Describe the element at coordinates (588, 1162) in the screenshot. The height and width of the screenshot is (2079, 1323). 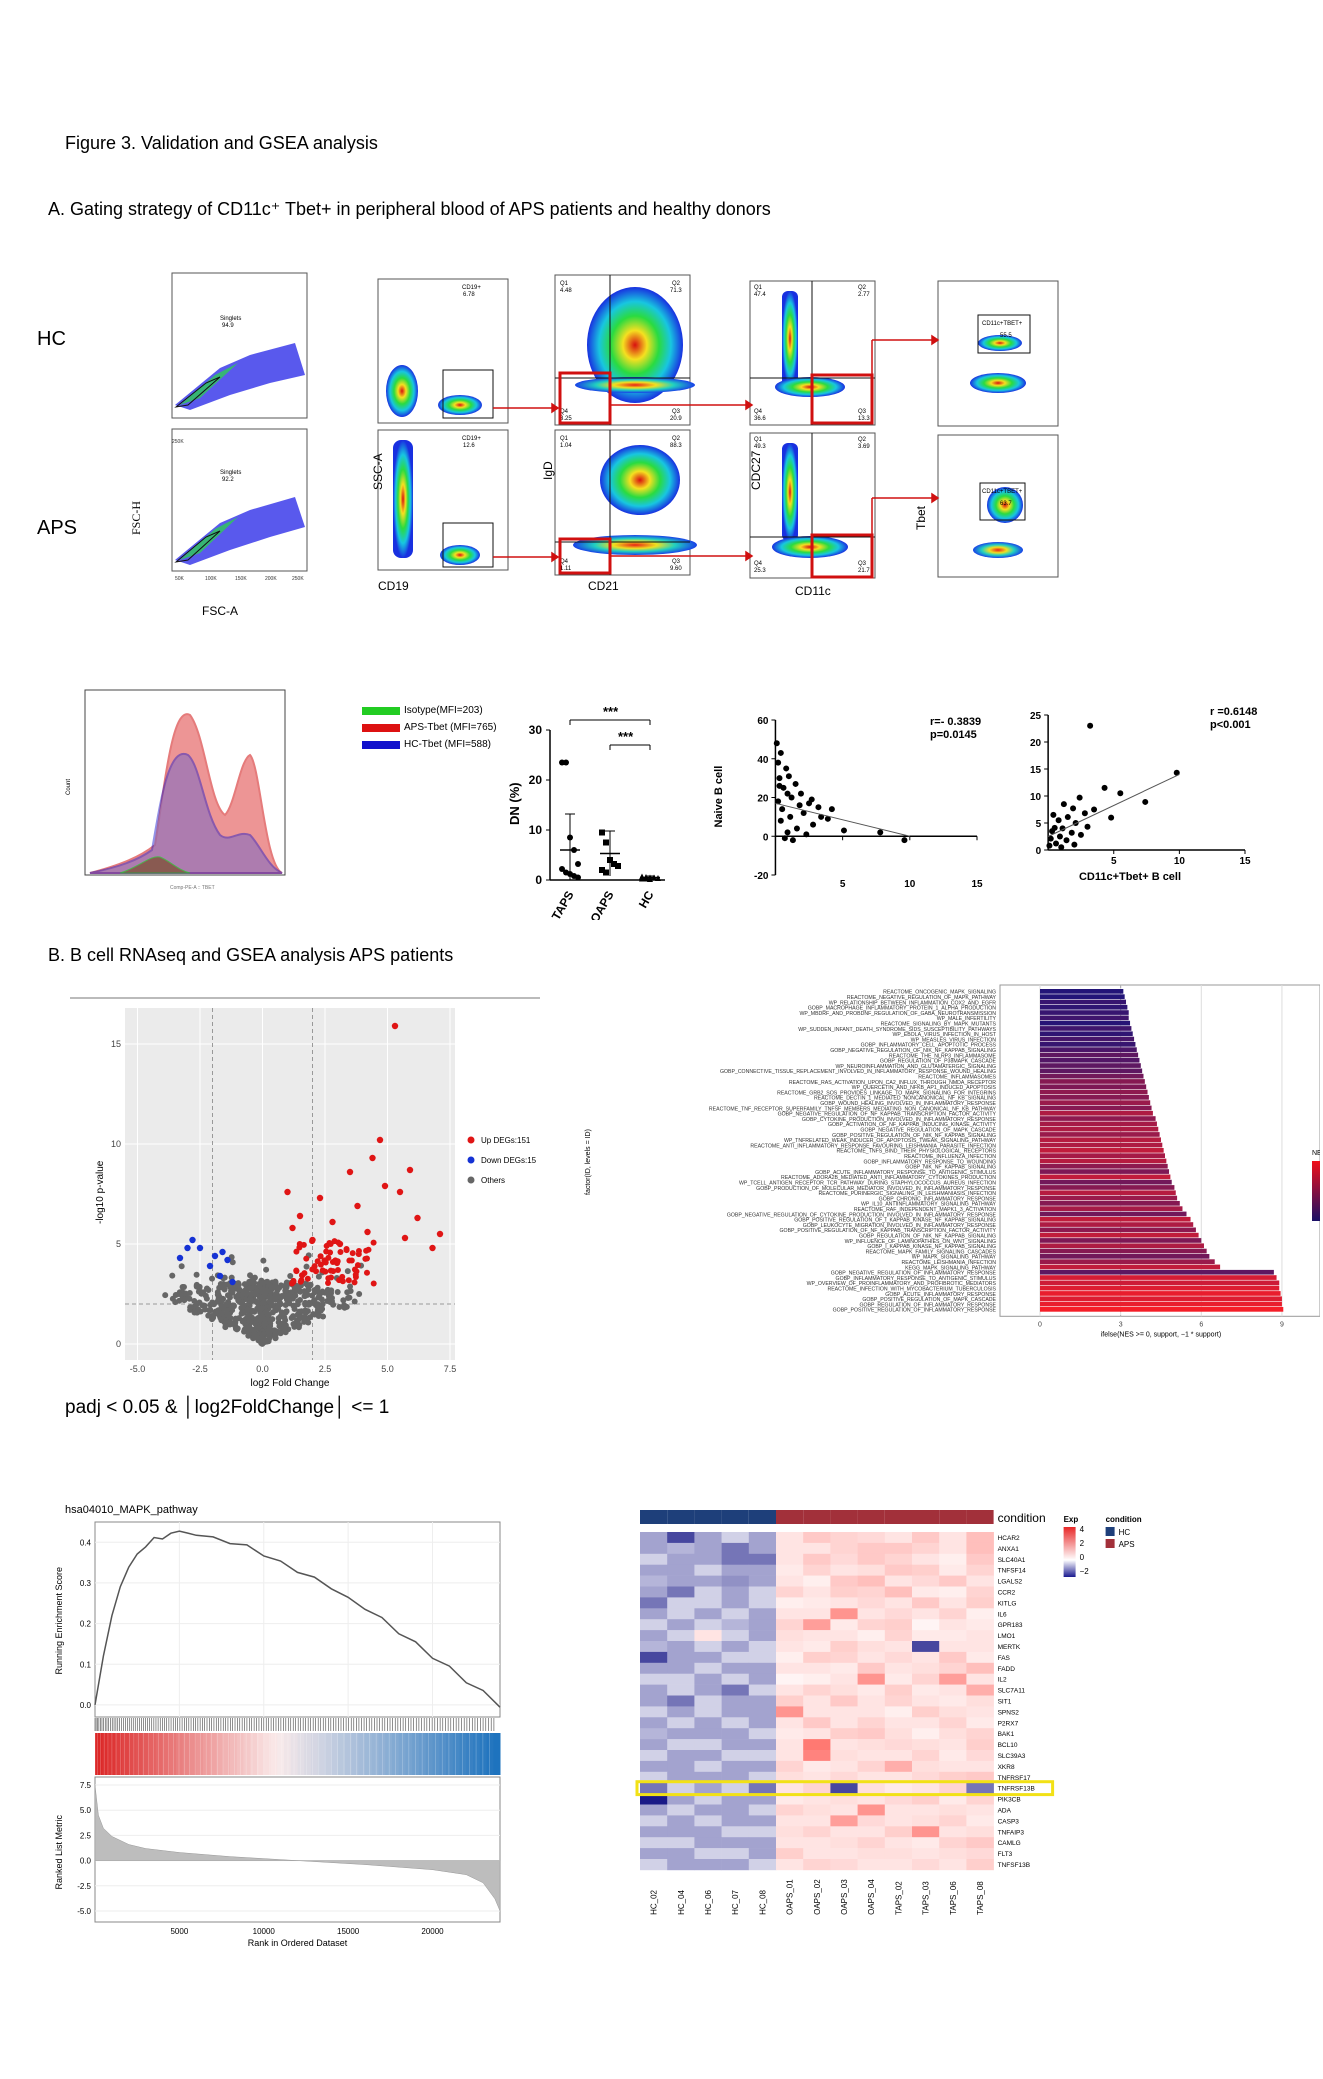
I see `y-axis-label: factor(ID, levels = ID)` at that location.